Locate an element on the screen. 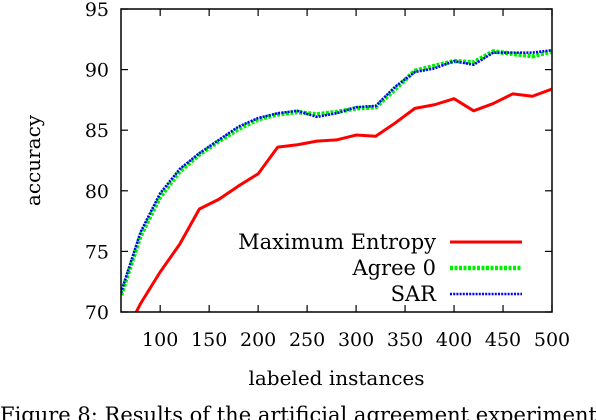 This screenshot has height=420, width=596. legend-label: SAR is located at coordinates (414, 294).